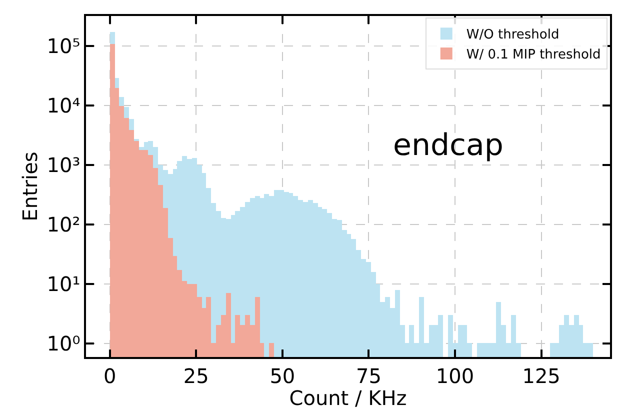 The width and height of the screenshot is (617, 410). Describe the element at coordinates (30, 187) in the screenshot. I see `y-axis-title: Entries` at that location.